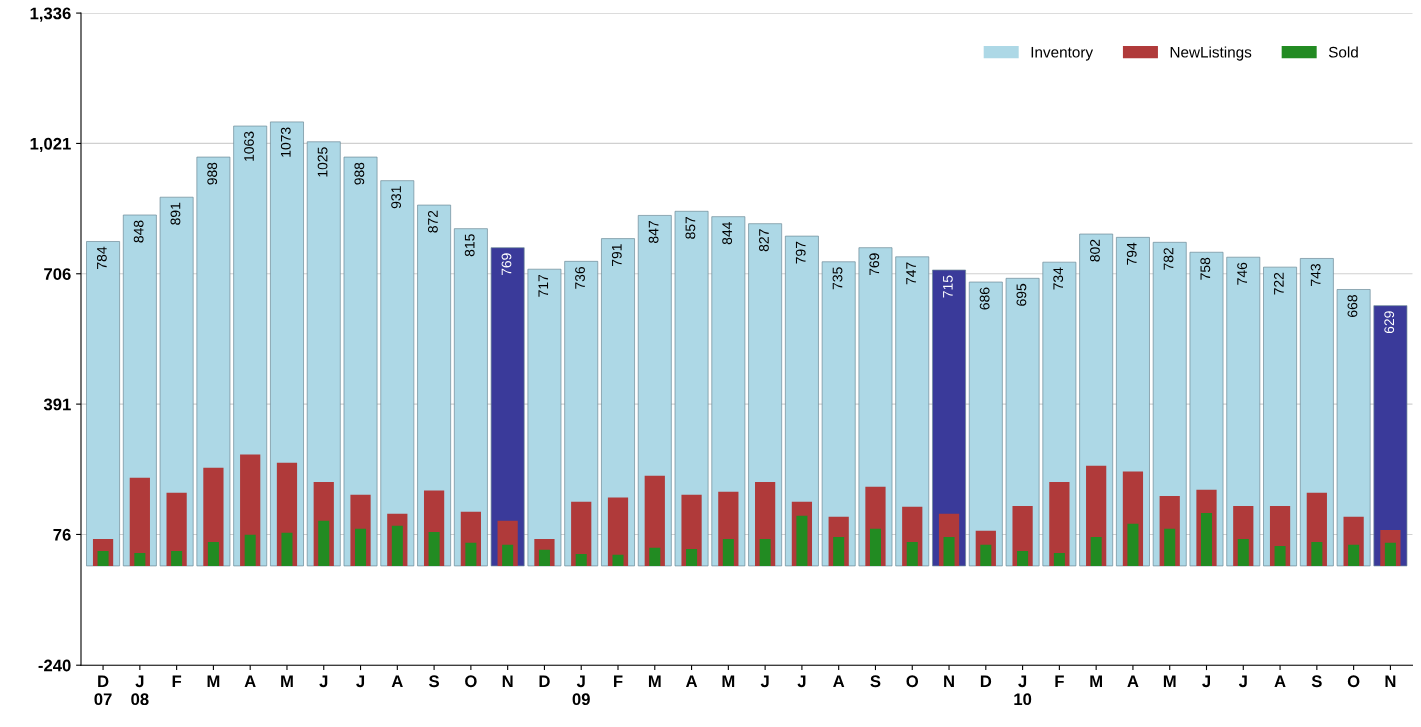 The height and width of the screenshot is (727, 1421). I want to click on data-label: 743, so click(1315, 275).